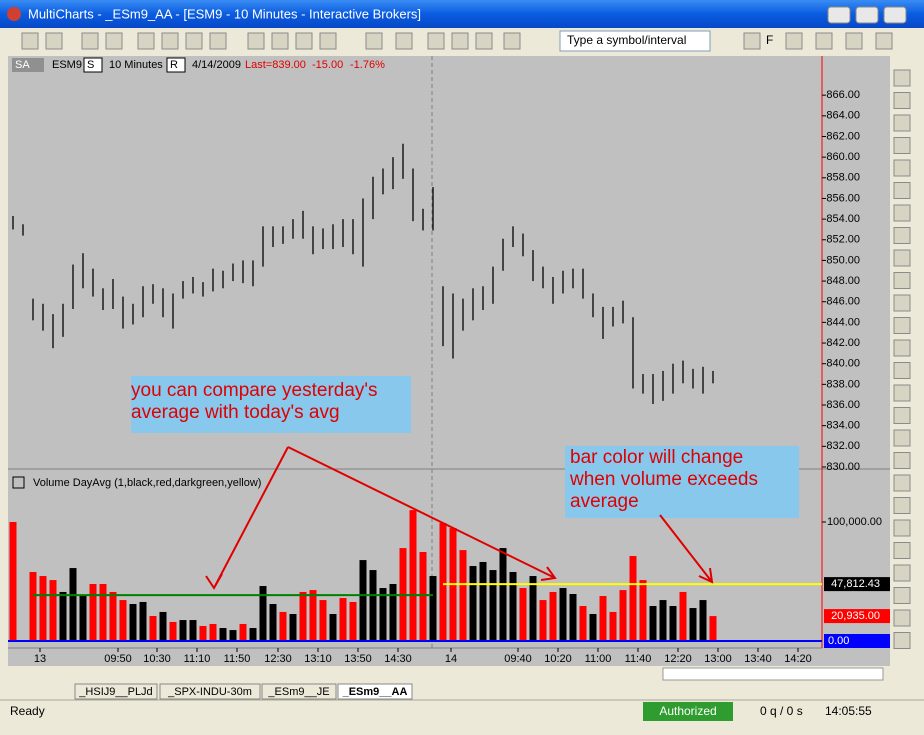 The image size is (924, 735). What do you see at coordinates (367, 65) in the screenshot?
I see `change-pct: -1.76%` at bounding box center [367, 65].